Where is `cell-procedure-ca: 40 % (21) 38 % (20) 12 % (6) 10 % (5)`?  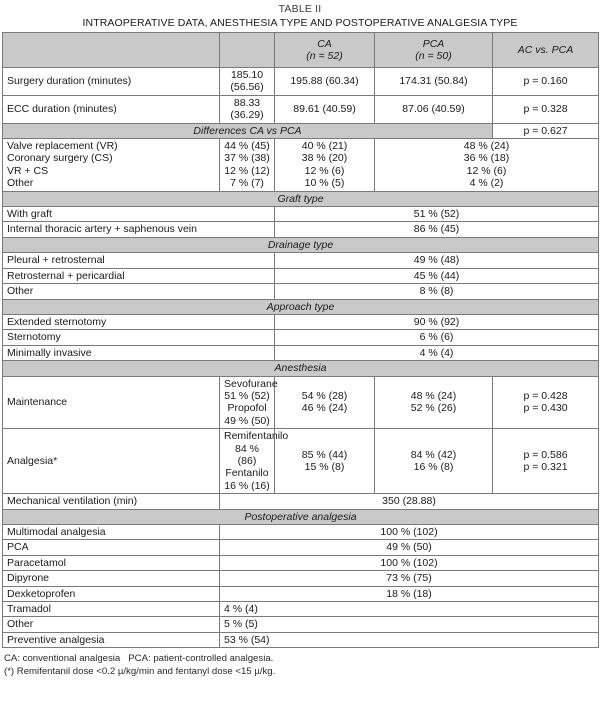 cell-procedure-ca: 40 % (21) 38 % (20) 12 % (6) 10 % (5) is located at coordinates (324, 165).